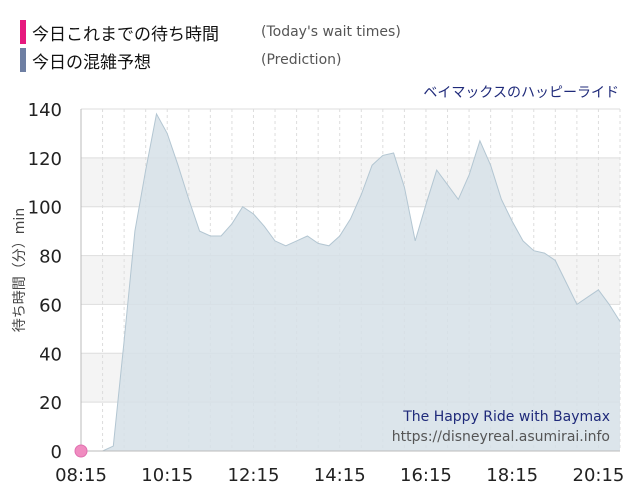 The width and height of the screenshot is (640, 500). Describe the element at coordinates (501, 437) in the screenshot. I see `watermark-url: https://disneyreal.asumirai.info` at that location.